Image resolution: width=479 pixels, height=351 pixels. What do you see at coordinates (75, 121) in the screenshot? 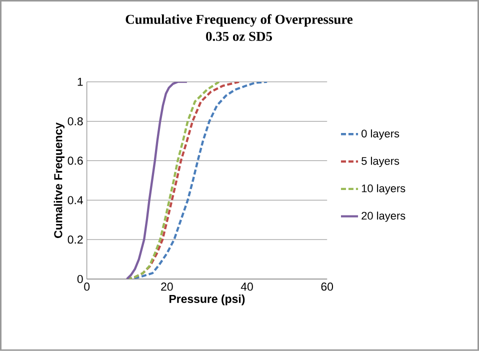
I see `y-tick-label: 0.8` at bounding box center [75, 121].